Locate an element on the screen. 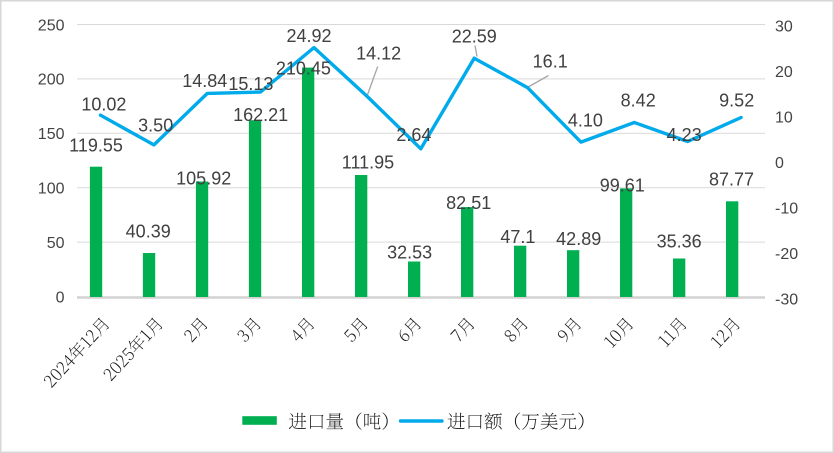  svg-text: 35.36 is located at coordinates (679, 241).